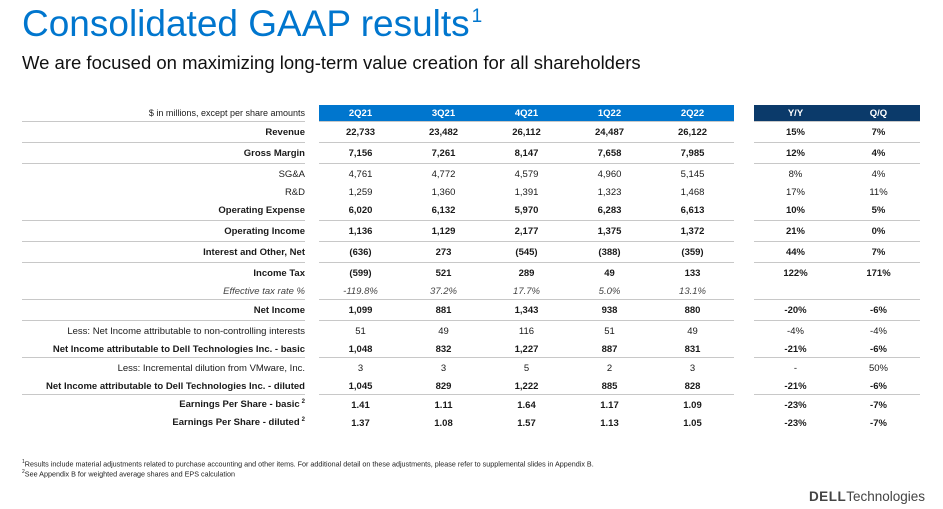  I want to click on cell-value: 1.17, so click(609, 404).